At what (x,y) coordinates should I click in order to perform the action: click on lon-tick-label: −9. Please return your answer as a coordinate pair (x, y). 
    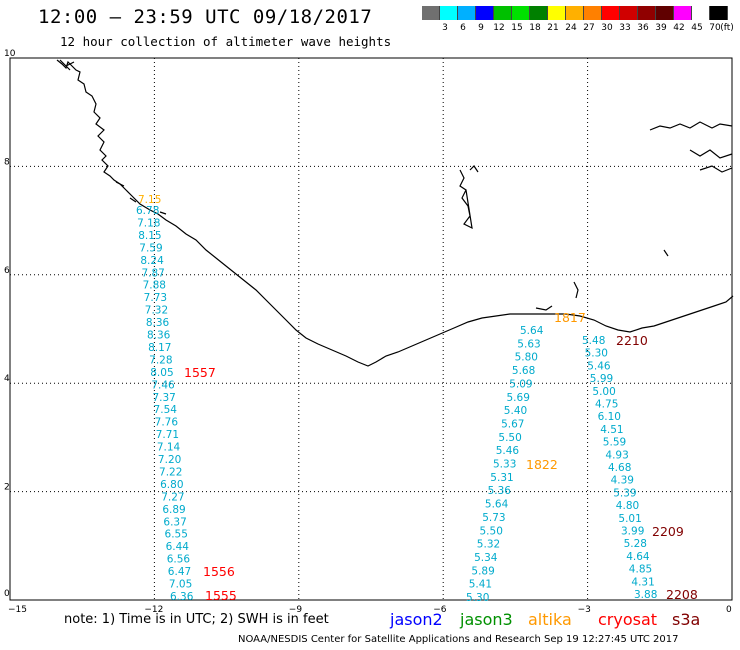
    Looking at the image, I should click on (296, 610).